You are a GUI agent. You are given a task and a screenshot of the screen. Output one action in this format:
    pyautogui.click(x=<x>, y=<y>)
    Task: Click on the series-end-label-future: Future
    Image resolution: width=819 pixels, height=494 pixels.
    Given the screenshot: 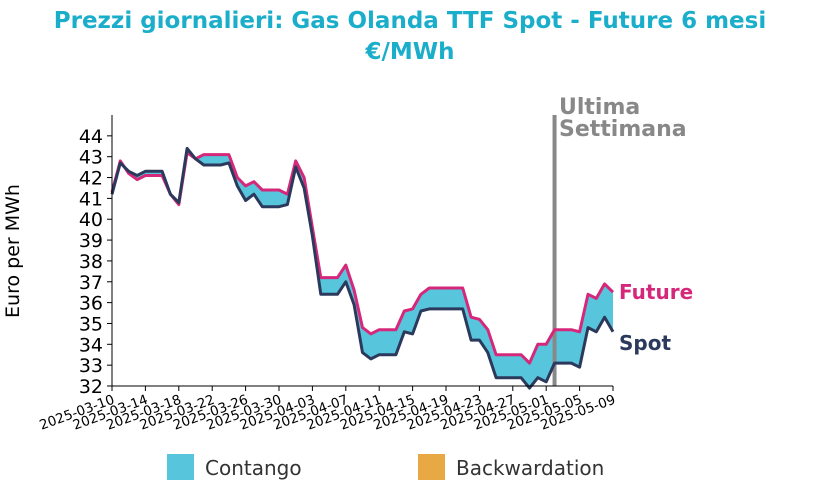 What is the action you would take?
    pyautogui.click(x=656, y=292)
    